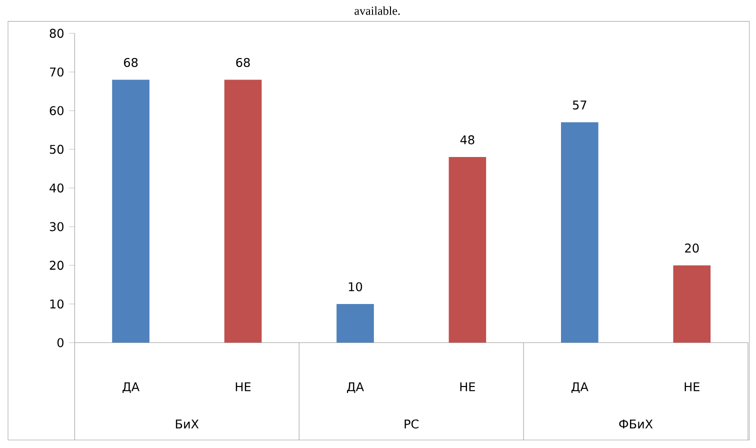  I want to click on y-tick-label: 20, so click(57, 265).